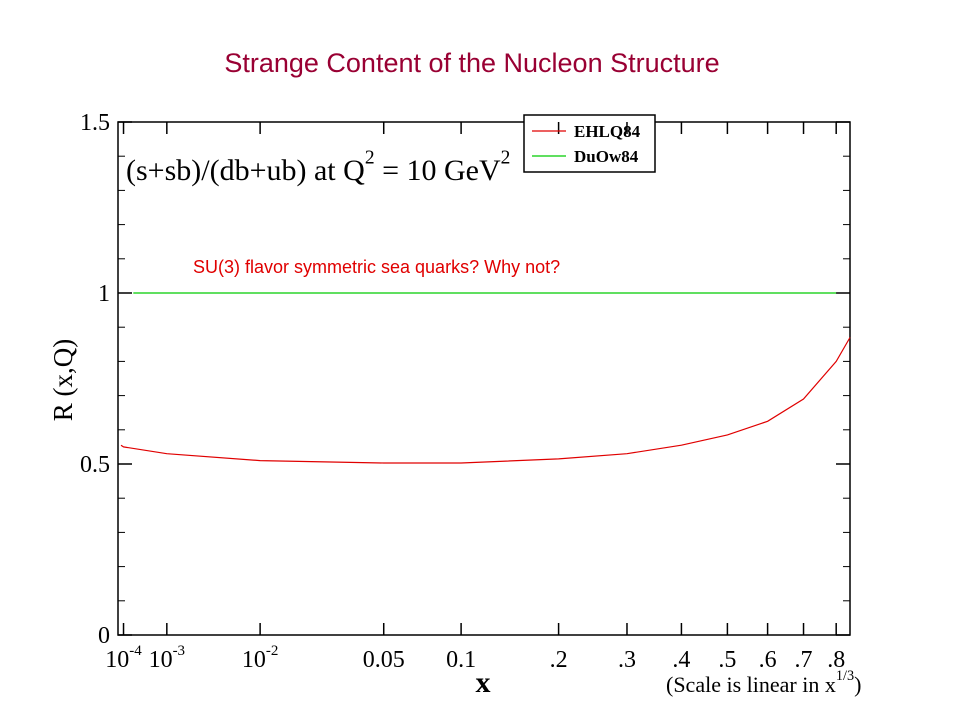  I want to click on x-tick-label-base: .3, so click(627, 660).